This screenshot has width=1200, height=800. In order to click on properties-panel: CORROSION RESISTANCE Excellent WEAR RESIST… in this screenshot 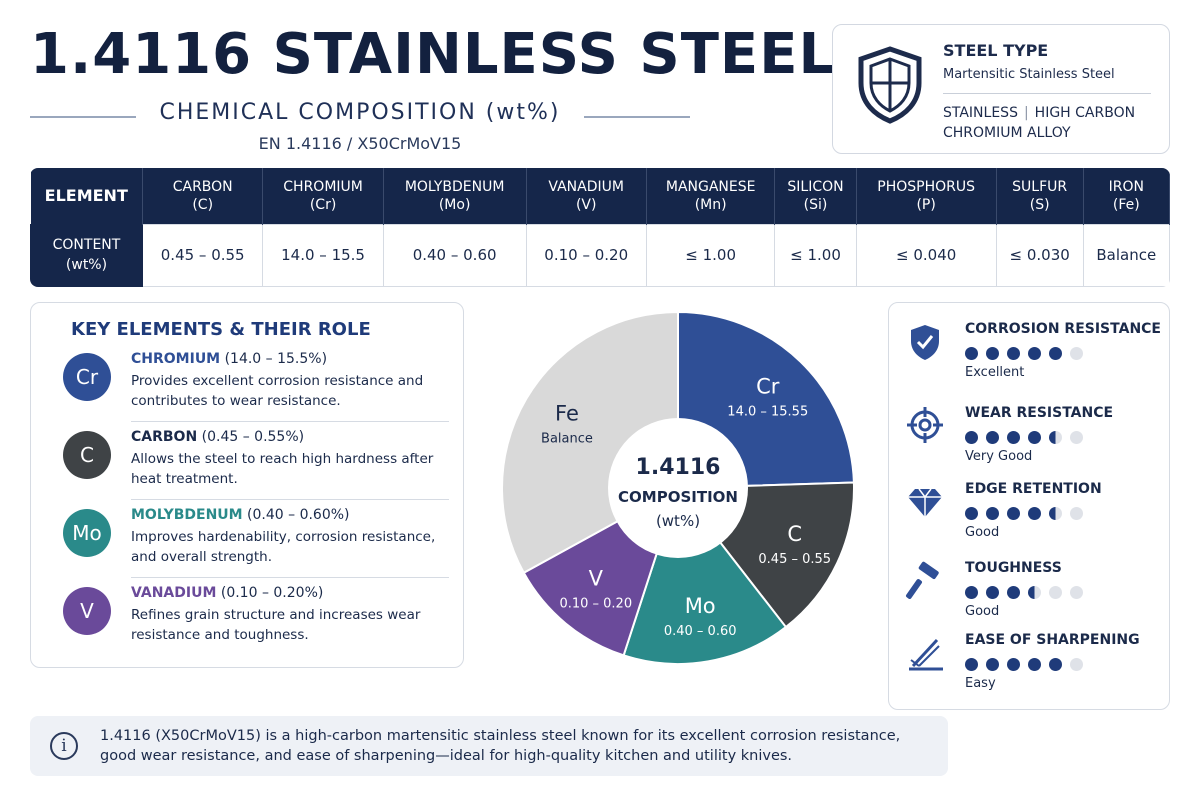, I will do `click(1029, 506)`.